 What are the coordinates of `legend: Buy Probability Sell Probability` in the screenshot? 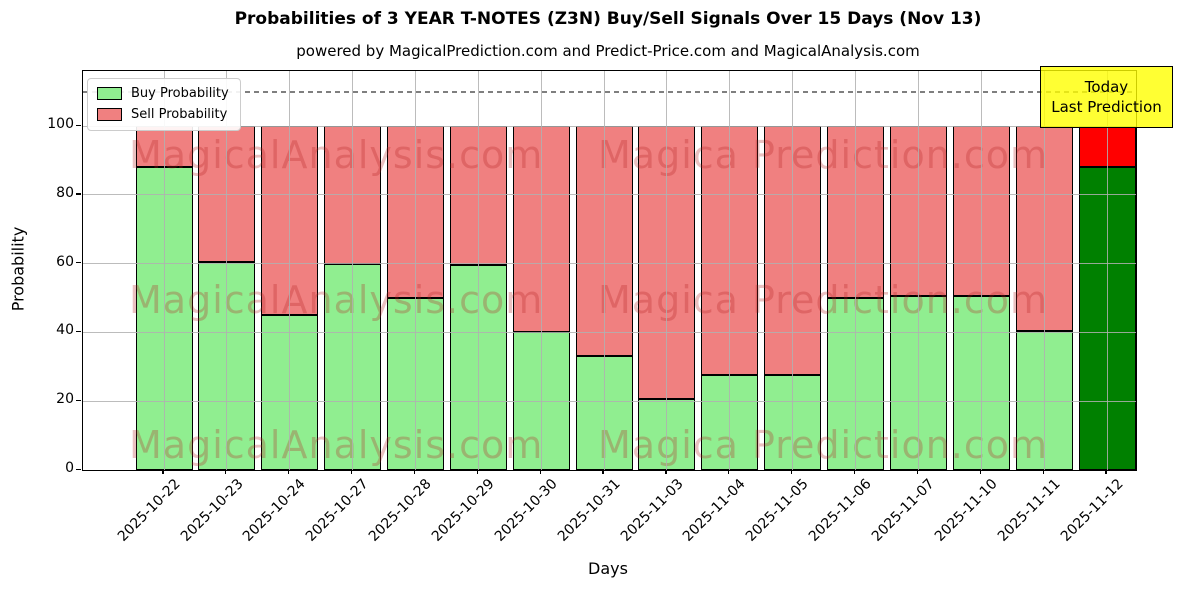 It's located at (164, 104).